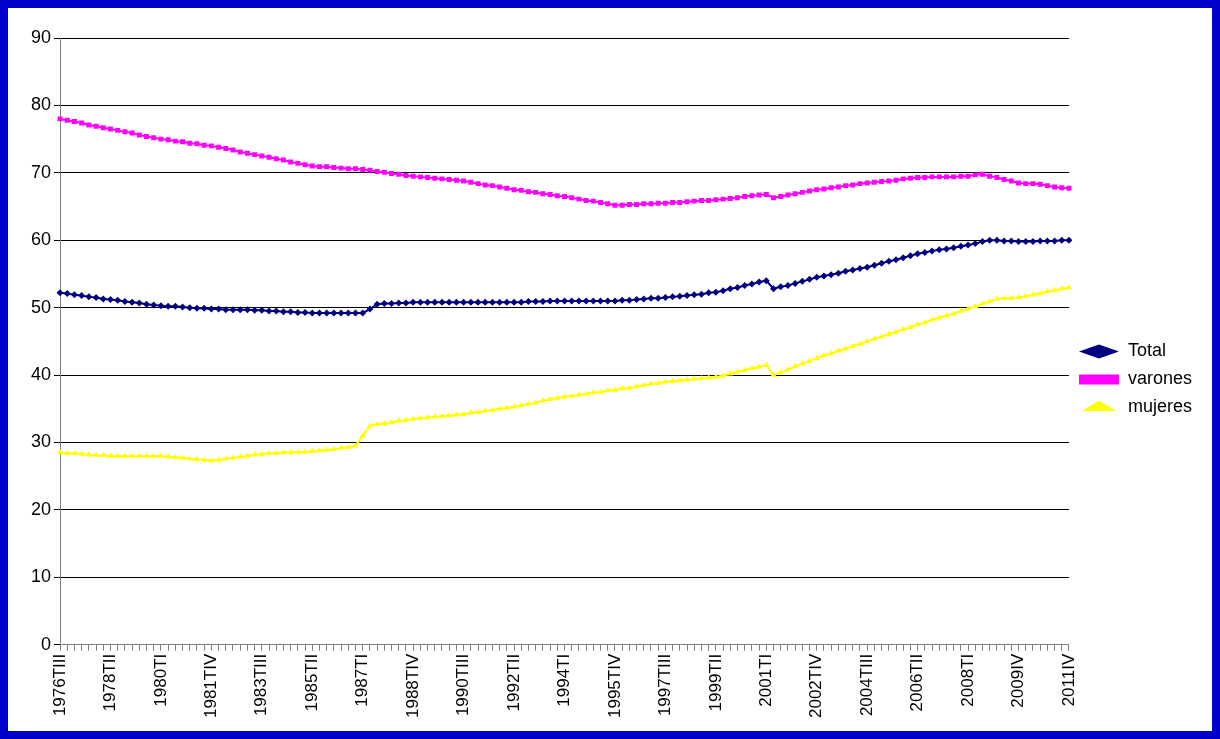 This screenshot has width=1220, height=739. Describe the element at coordinates (160, 680) in the screenshot. I see `x-tick-label: 1980TI` at that location.